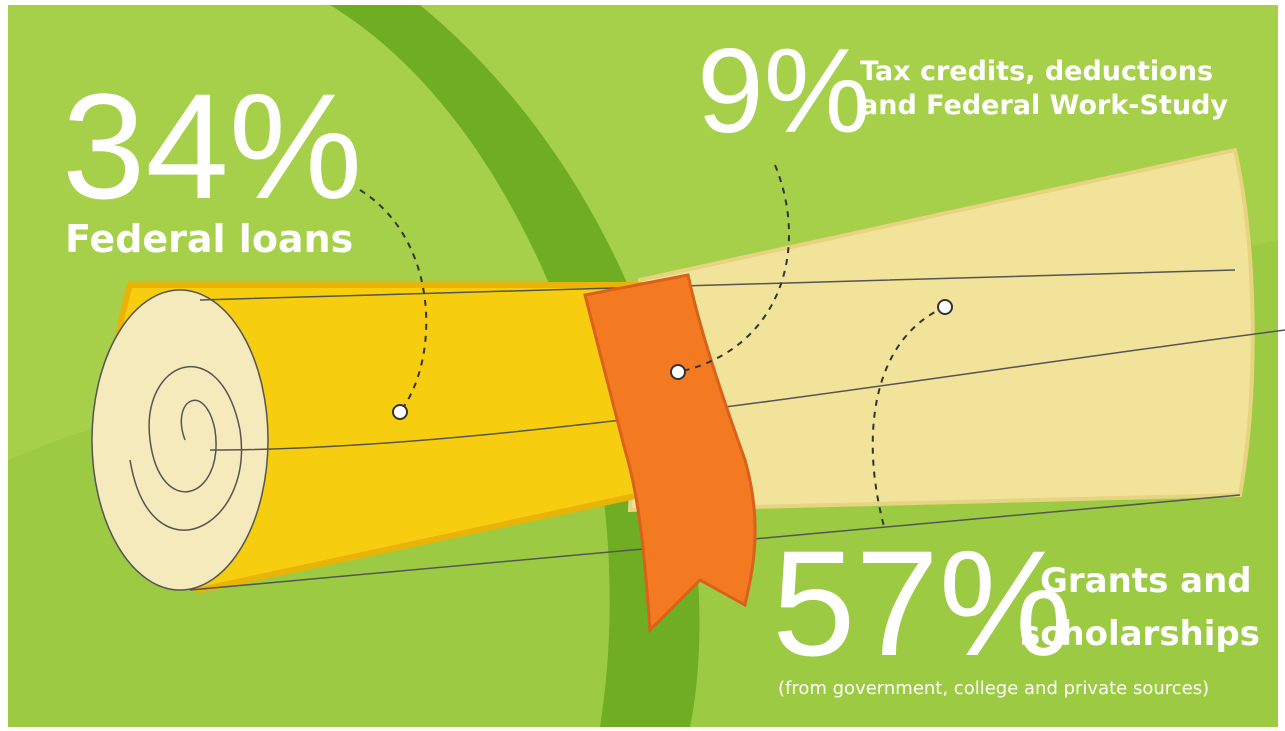  Describe the element at coordinates (1140, 634) in the screenshot. I see `label: scholarships` at that location.